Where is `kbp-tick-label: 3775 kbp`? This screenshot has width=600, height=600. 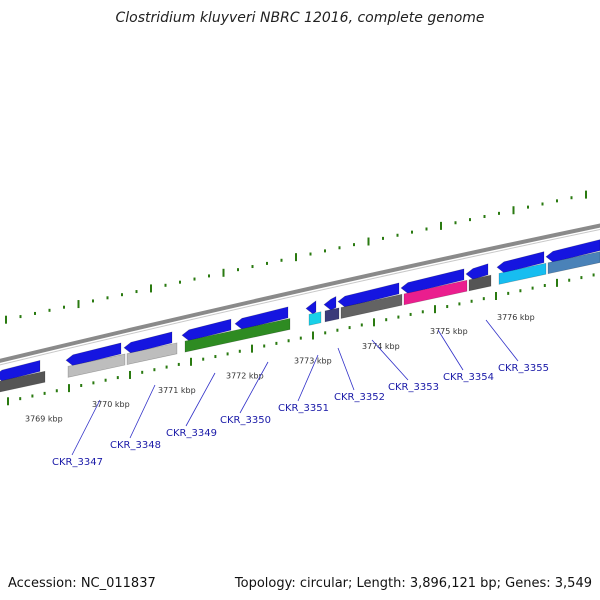
kbp-tick-label: 3775 kbp is located at coordinates (449, 331).